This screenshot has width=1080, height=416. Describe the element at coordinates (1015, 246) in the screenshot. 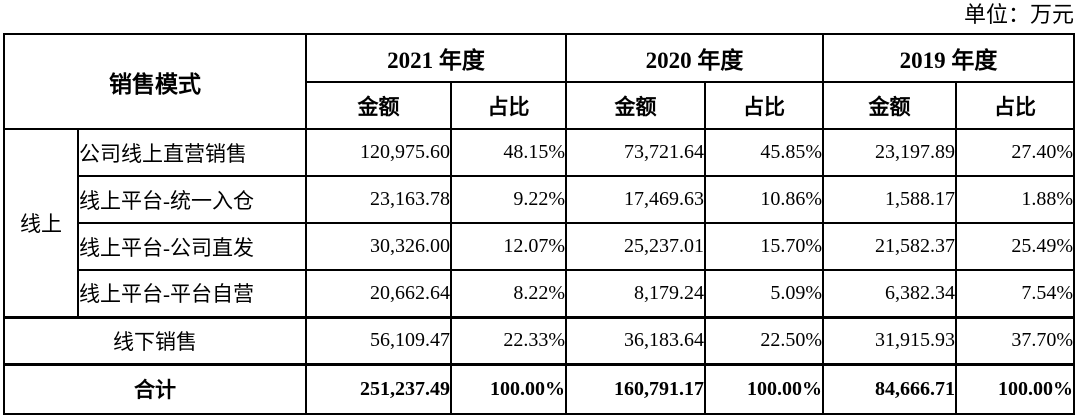

I see `cell-ratio-2019: 25.49%` at that location.